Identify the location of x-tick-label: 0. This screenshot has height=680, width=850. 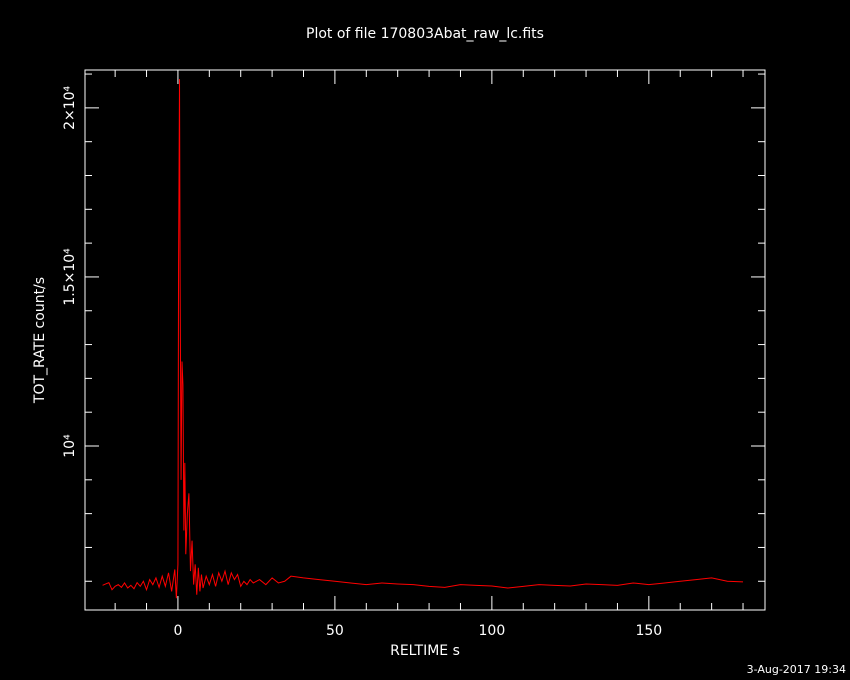
(177, 631).